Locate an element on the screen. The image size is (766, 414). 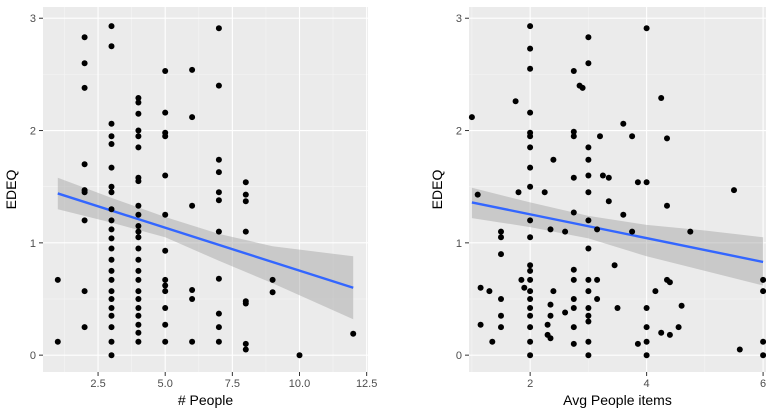
x-tick-label: 4 is located at coordinates (647, 384).